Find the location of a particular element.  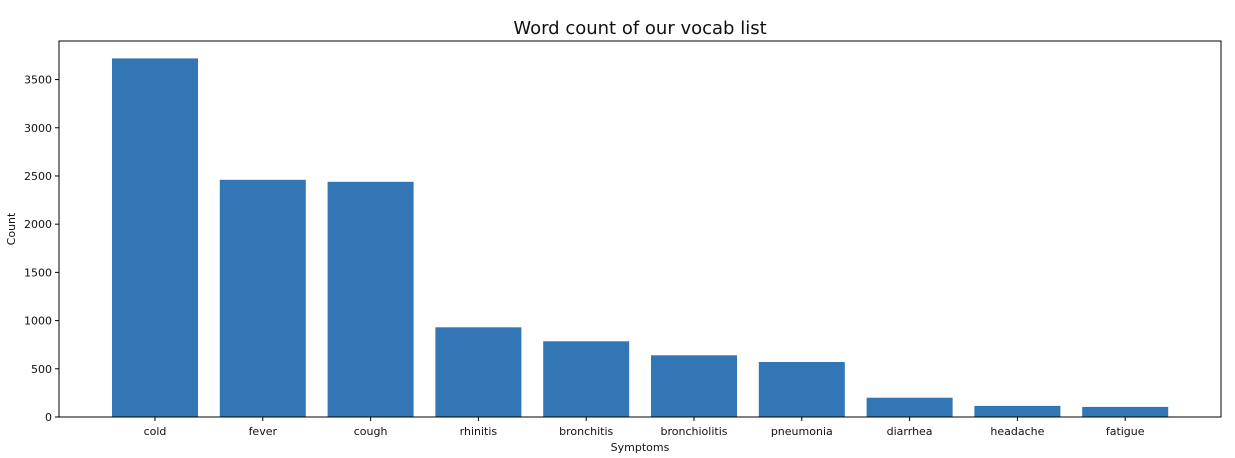

y-tick-label: 0 is located at coordinates (48, 417).